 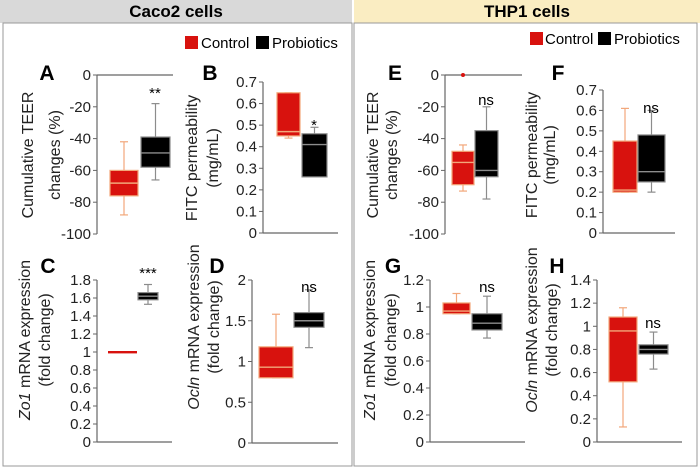 I want to click on panel-letter: G, so click(x=393, y=266).